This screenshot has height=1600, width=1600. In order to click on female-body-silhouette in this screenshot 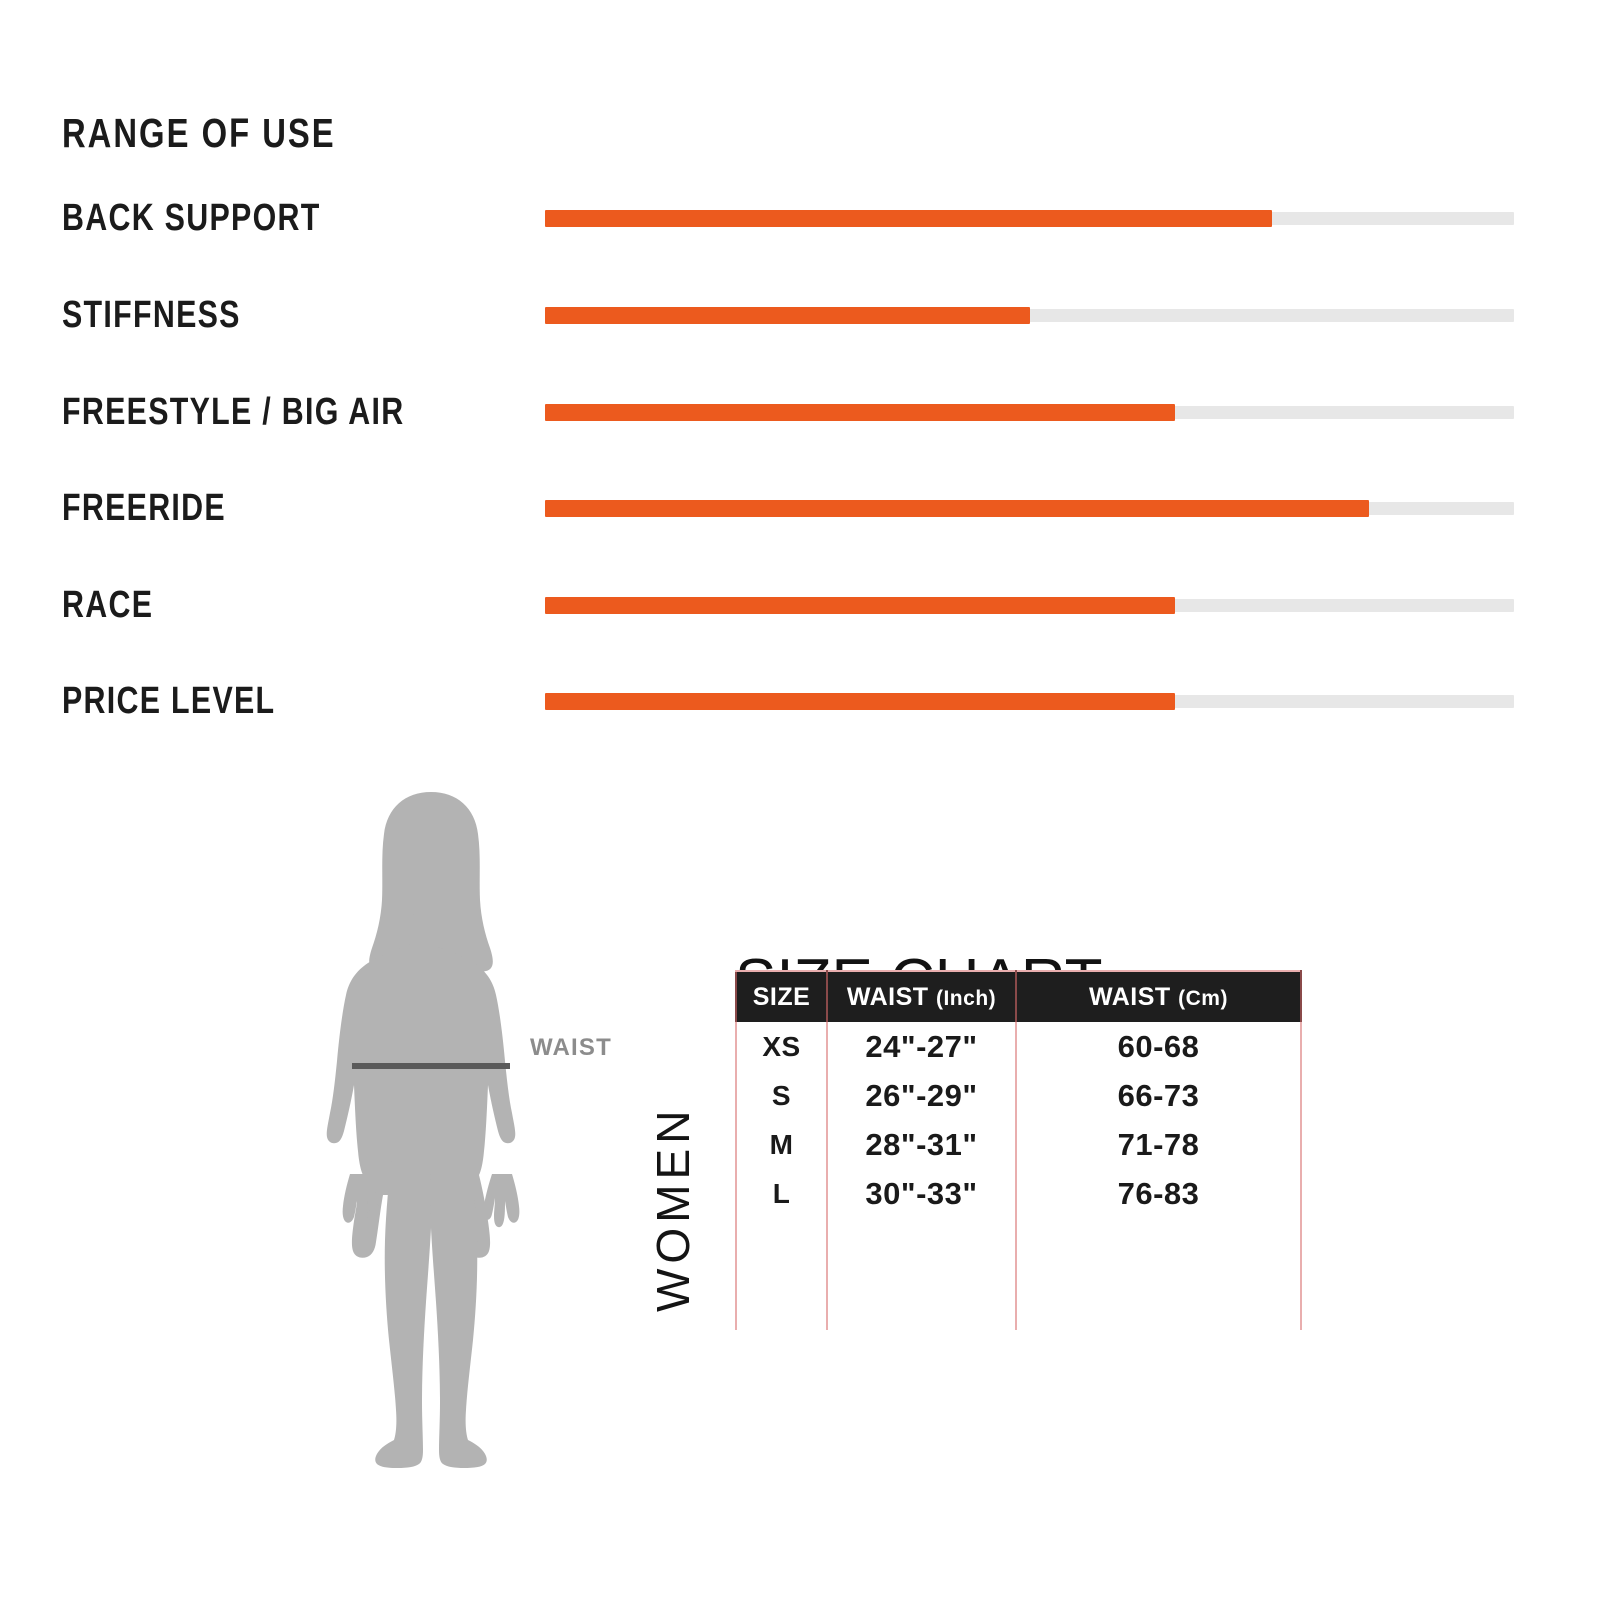, I will do `click(431, 1162)`.